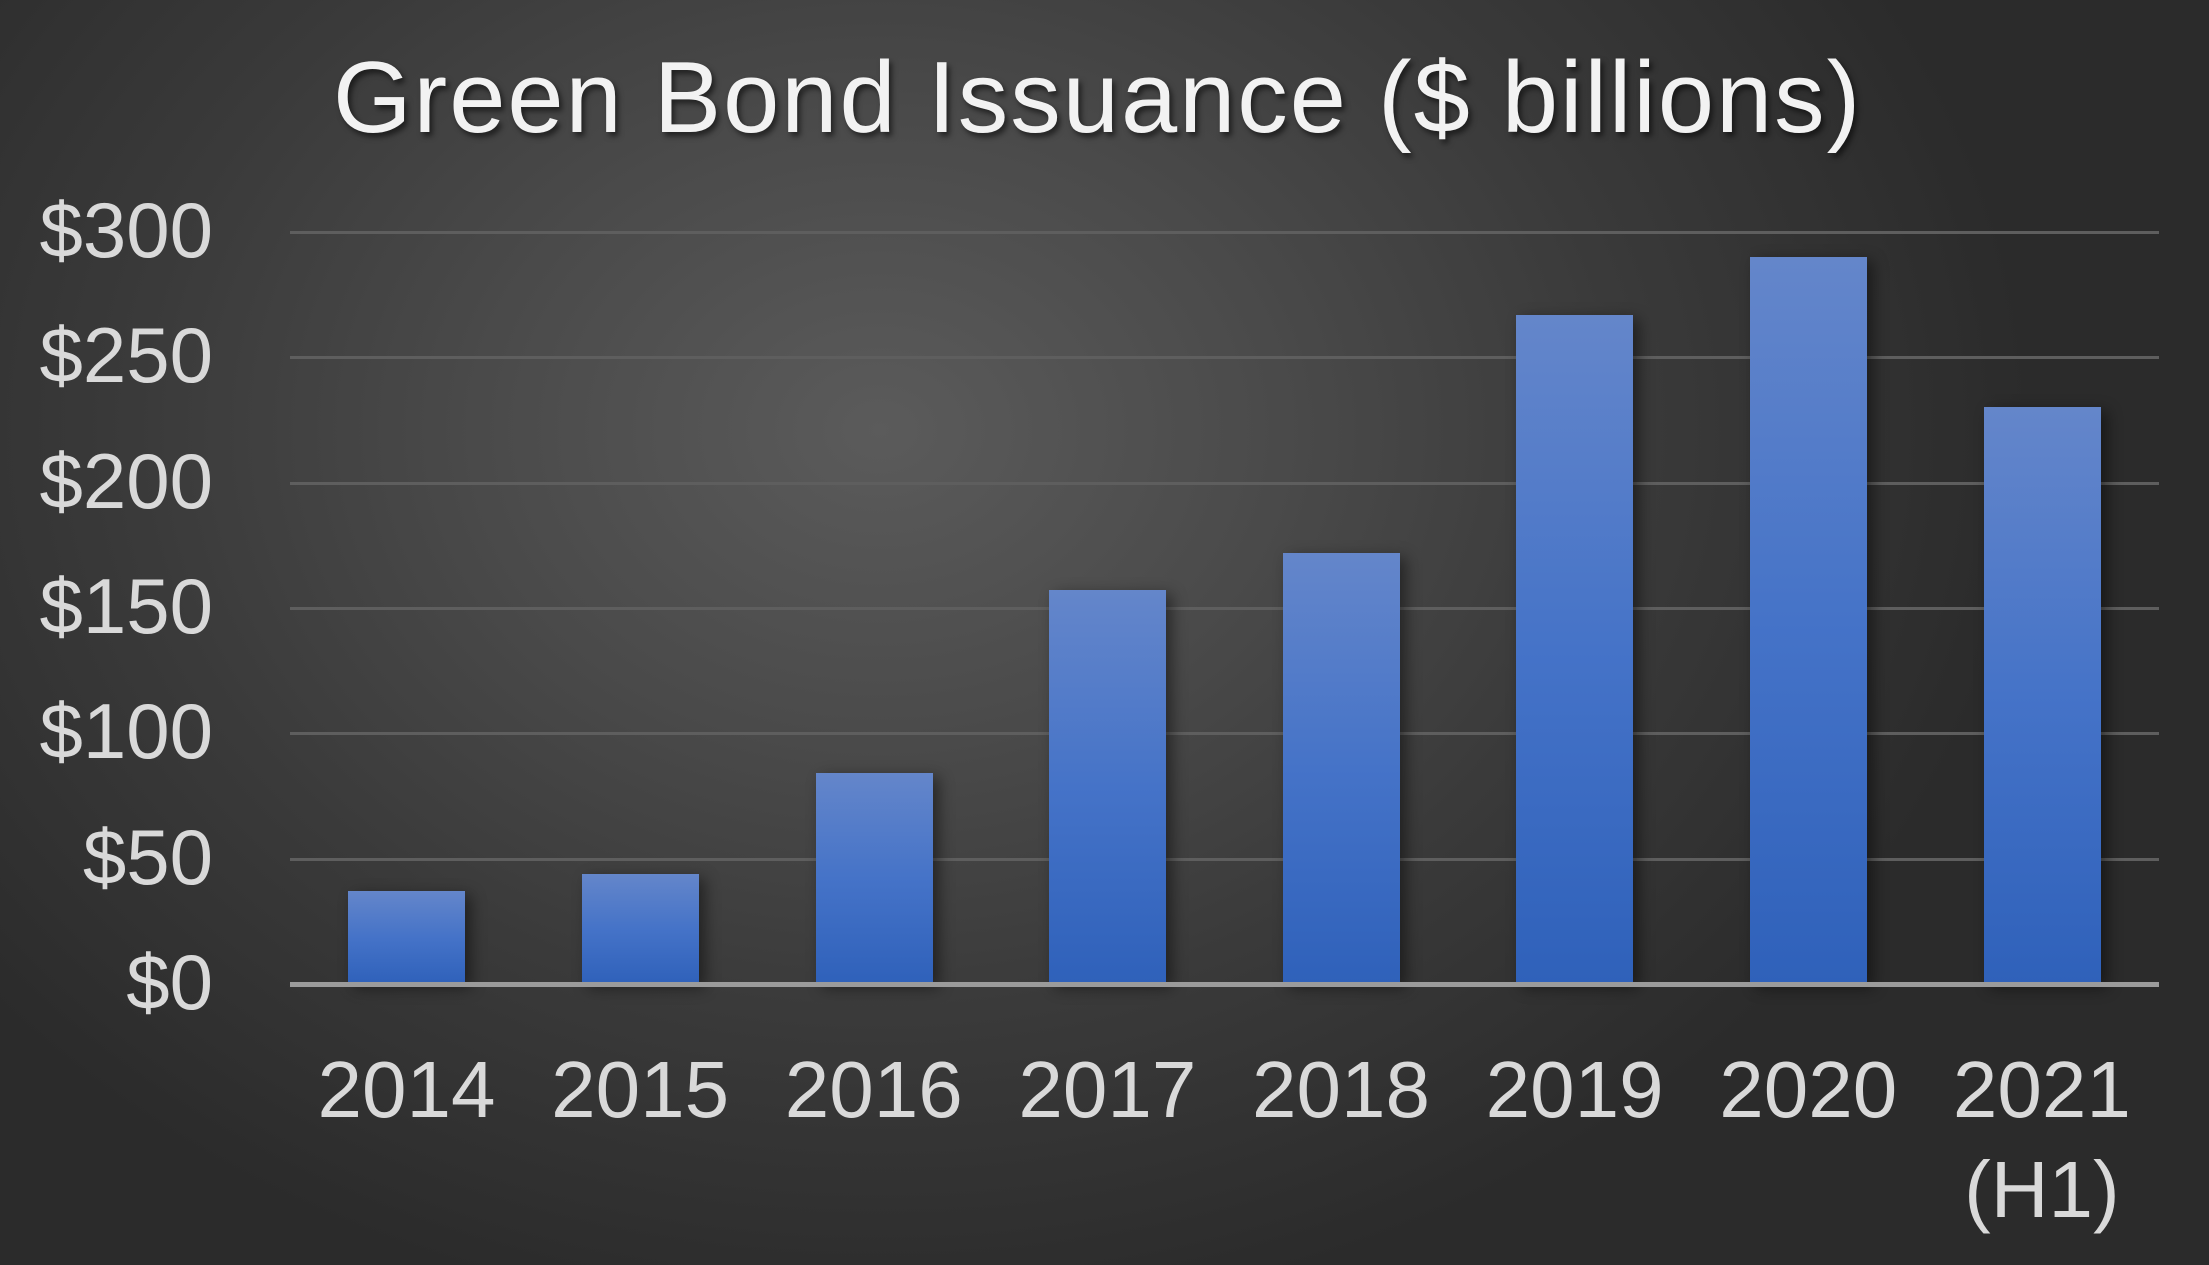 This screenshot has height=1265, width=2209. Describe the element at coordinates (126, 355) in the screenshot. I see `y-tick-label: $250` at that location.